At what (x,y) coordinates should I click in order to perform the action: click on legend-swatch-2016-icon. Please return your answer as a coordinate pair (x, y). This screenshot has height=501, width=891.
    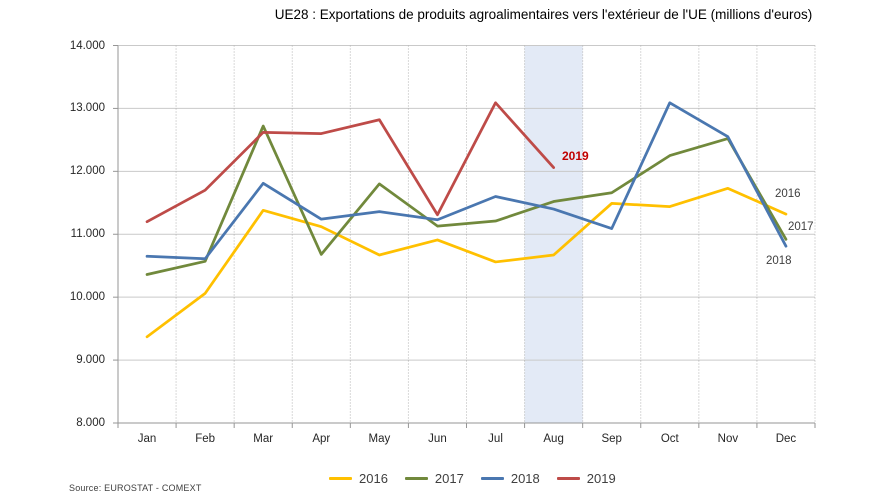
    Looking at the image, I should click on (340, 478).